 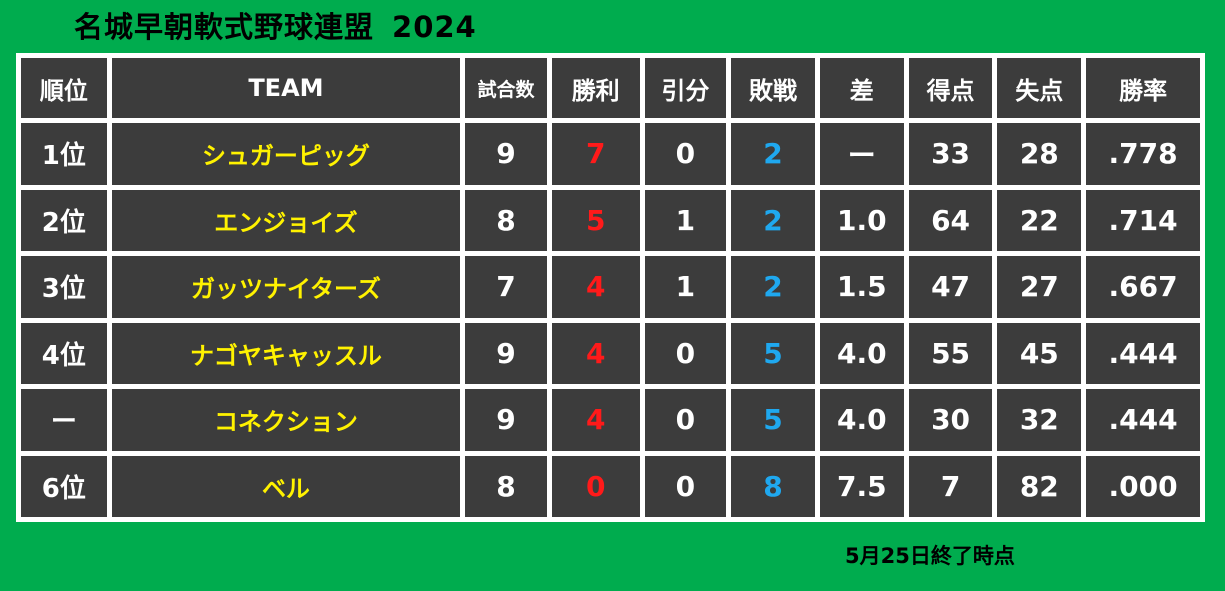 I want to click on cell-games-behind: 1.0, so click(x=861, y=220).